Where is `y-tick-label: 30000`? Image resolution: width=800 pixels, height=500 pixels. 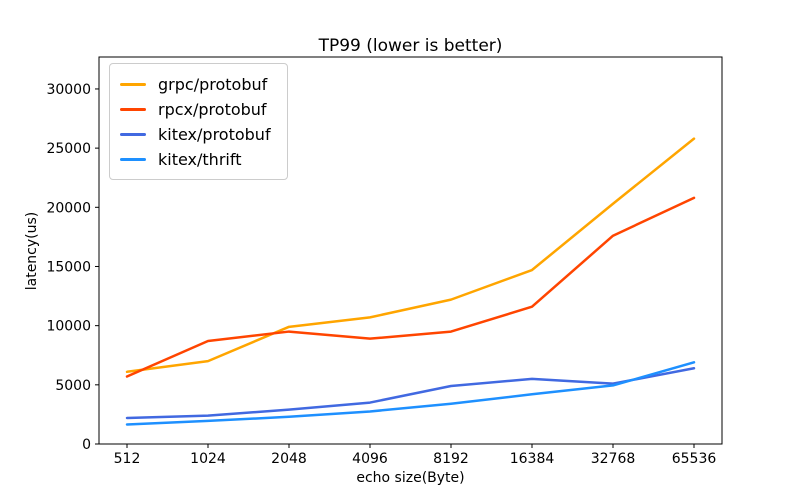
y-tick-label: 30000 is located at coordinates (68, 90).